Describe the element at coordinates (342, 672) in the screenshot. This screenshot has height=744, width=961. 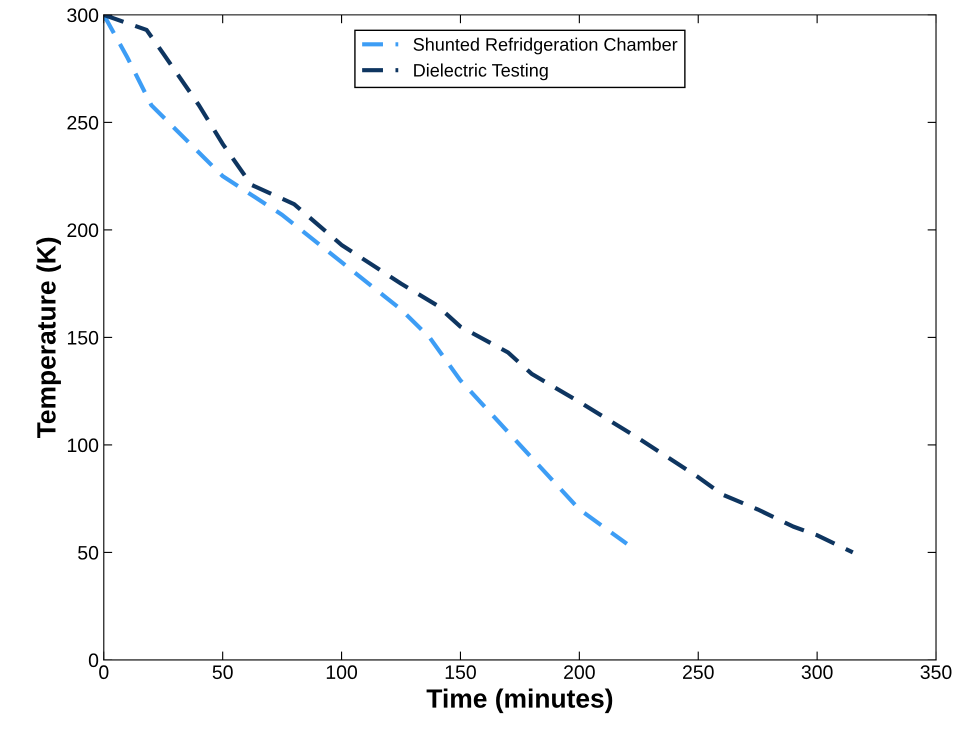
I see `x-tick-label: 100` at that location.